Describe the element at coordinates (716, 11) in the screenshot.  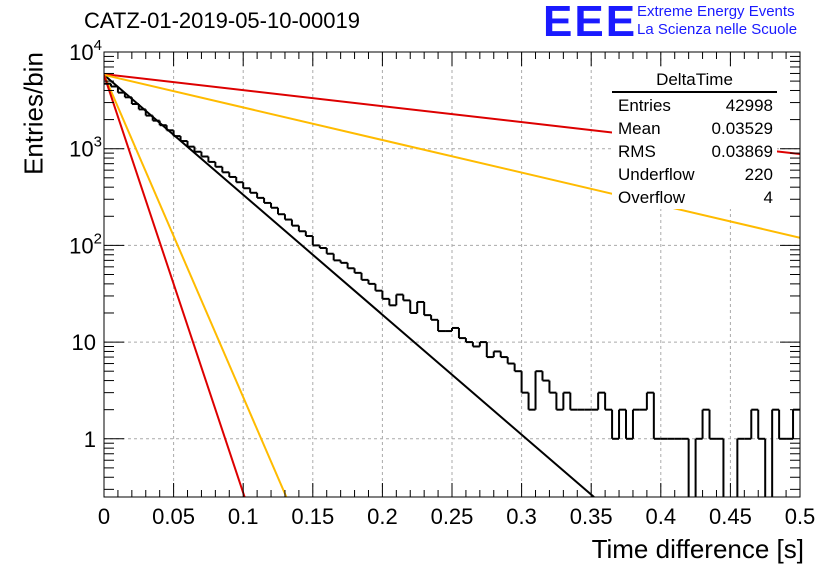
I see `logo-text-line1: Extreme Energy Events` at that location.